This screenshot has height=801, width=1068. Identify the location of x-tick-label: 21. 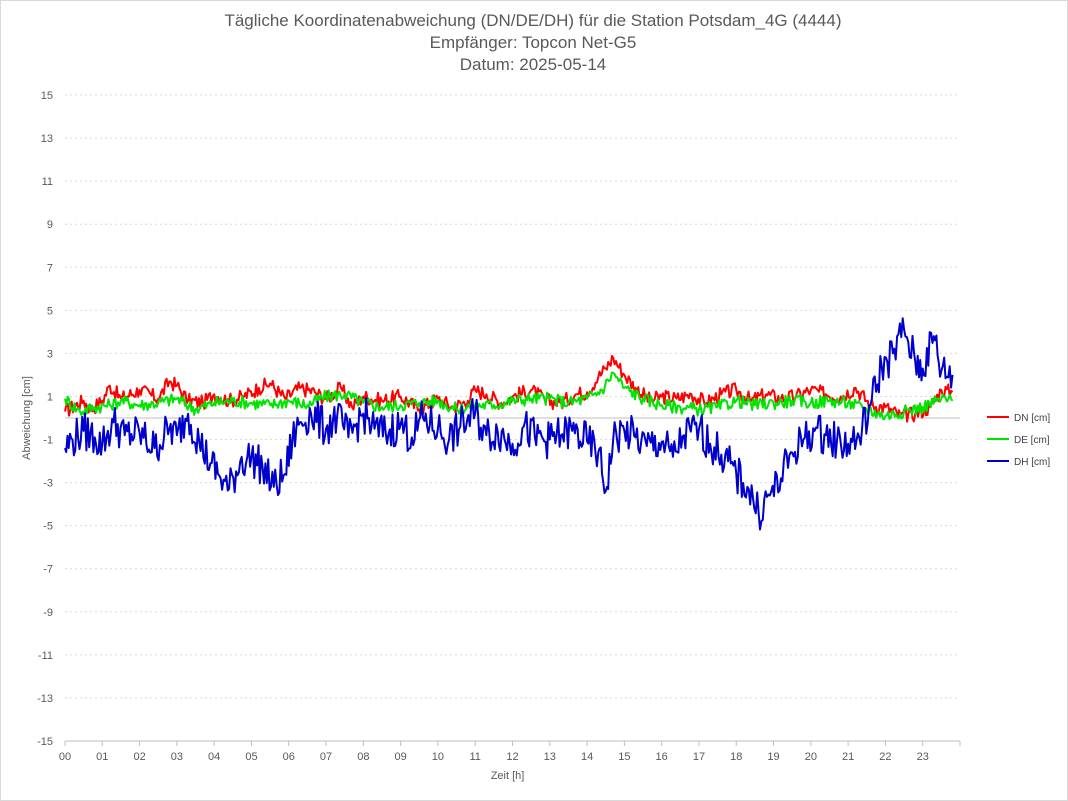
(848, 757).